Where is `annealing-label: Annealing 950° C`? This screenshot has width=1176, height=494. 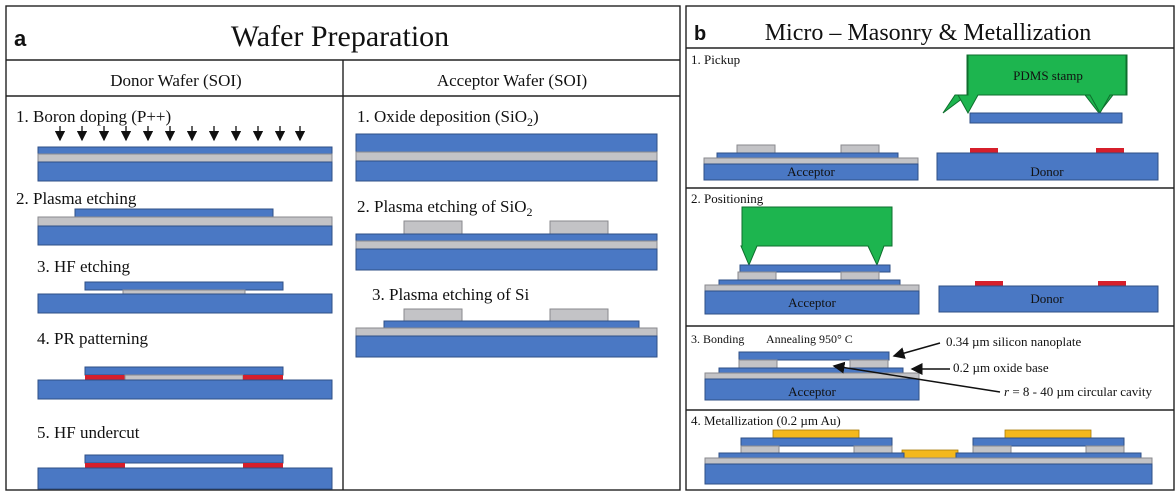 annealing-label: Annealing 950° C is located at coordinates (809, 339).